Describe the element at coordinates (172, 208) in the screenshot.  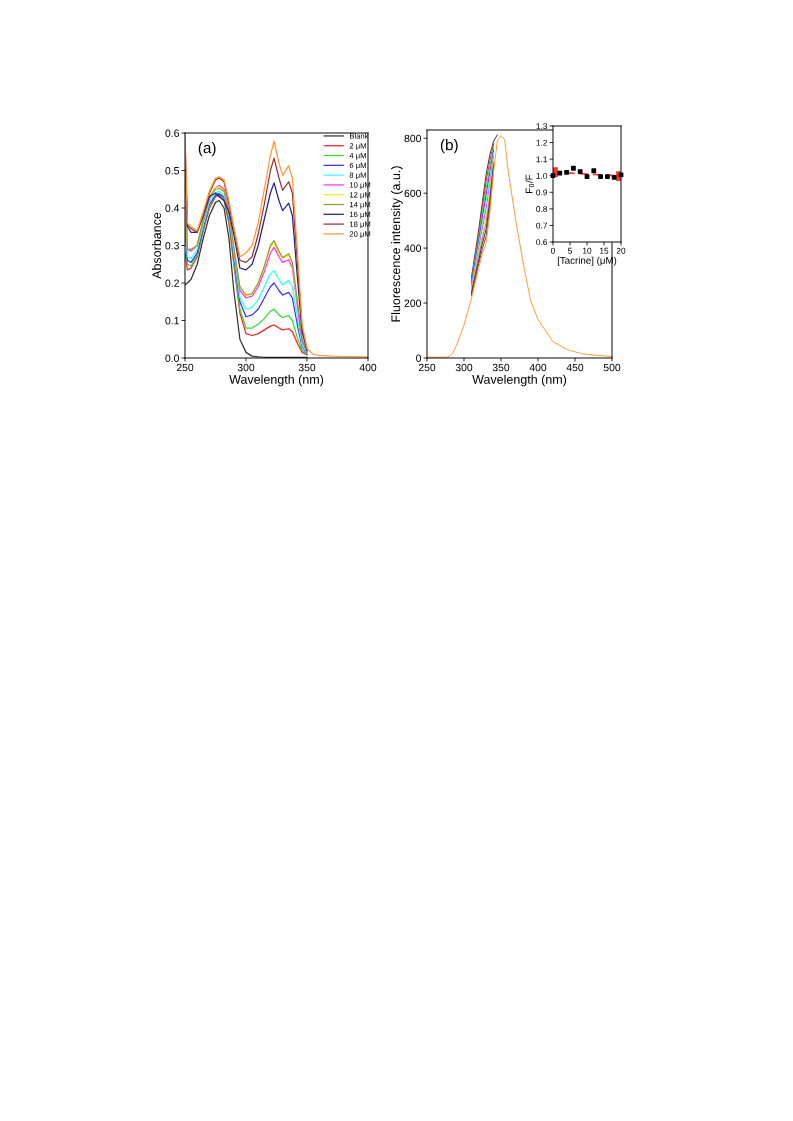
I see `y-tick-label: 0.4` at that location.